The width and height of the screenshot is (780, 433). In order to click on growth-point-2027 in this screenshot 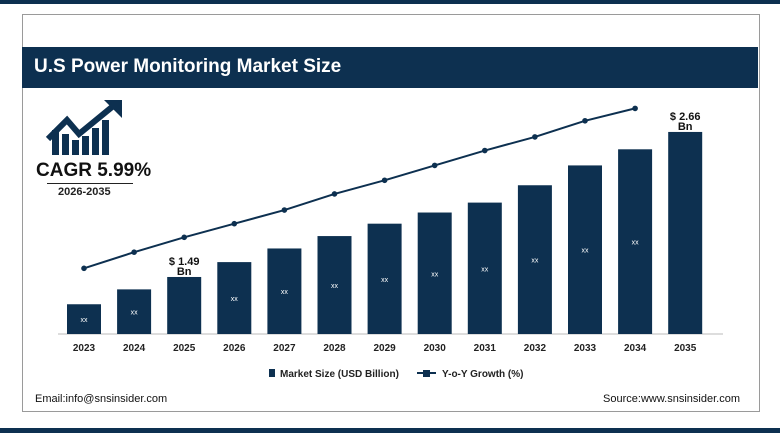, I will do `click(284, 210)`.